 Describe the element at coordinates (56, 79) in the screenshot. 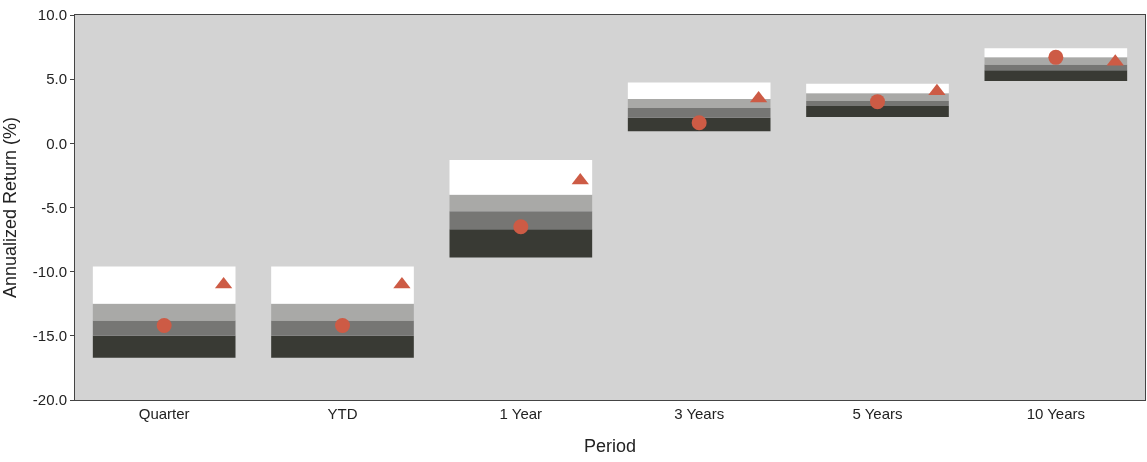

I see `y-tick-label: 5.0` at that location.